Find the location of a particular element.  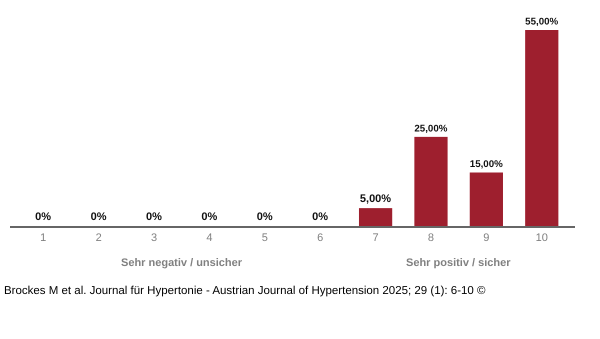

text: Brockes M et al. Journal für Hypertonie - Austrian Journal of Hypertension 2025; 29 (1): 6-10 © is located at coordinates (245, 291).